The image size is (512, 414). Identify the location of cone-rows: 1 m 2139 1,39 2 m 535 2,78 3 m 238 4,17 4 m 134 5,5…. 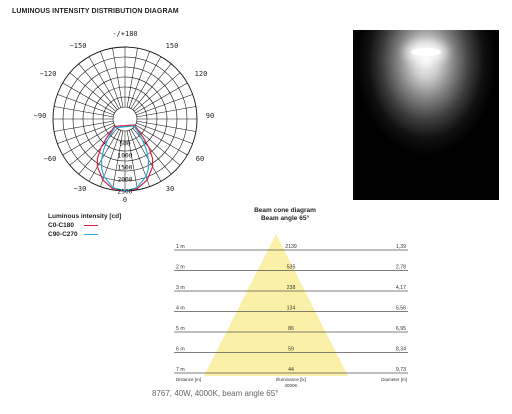
(291, 309).